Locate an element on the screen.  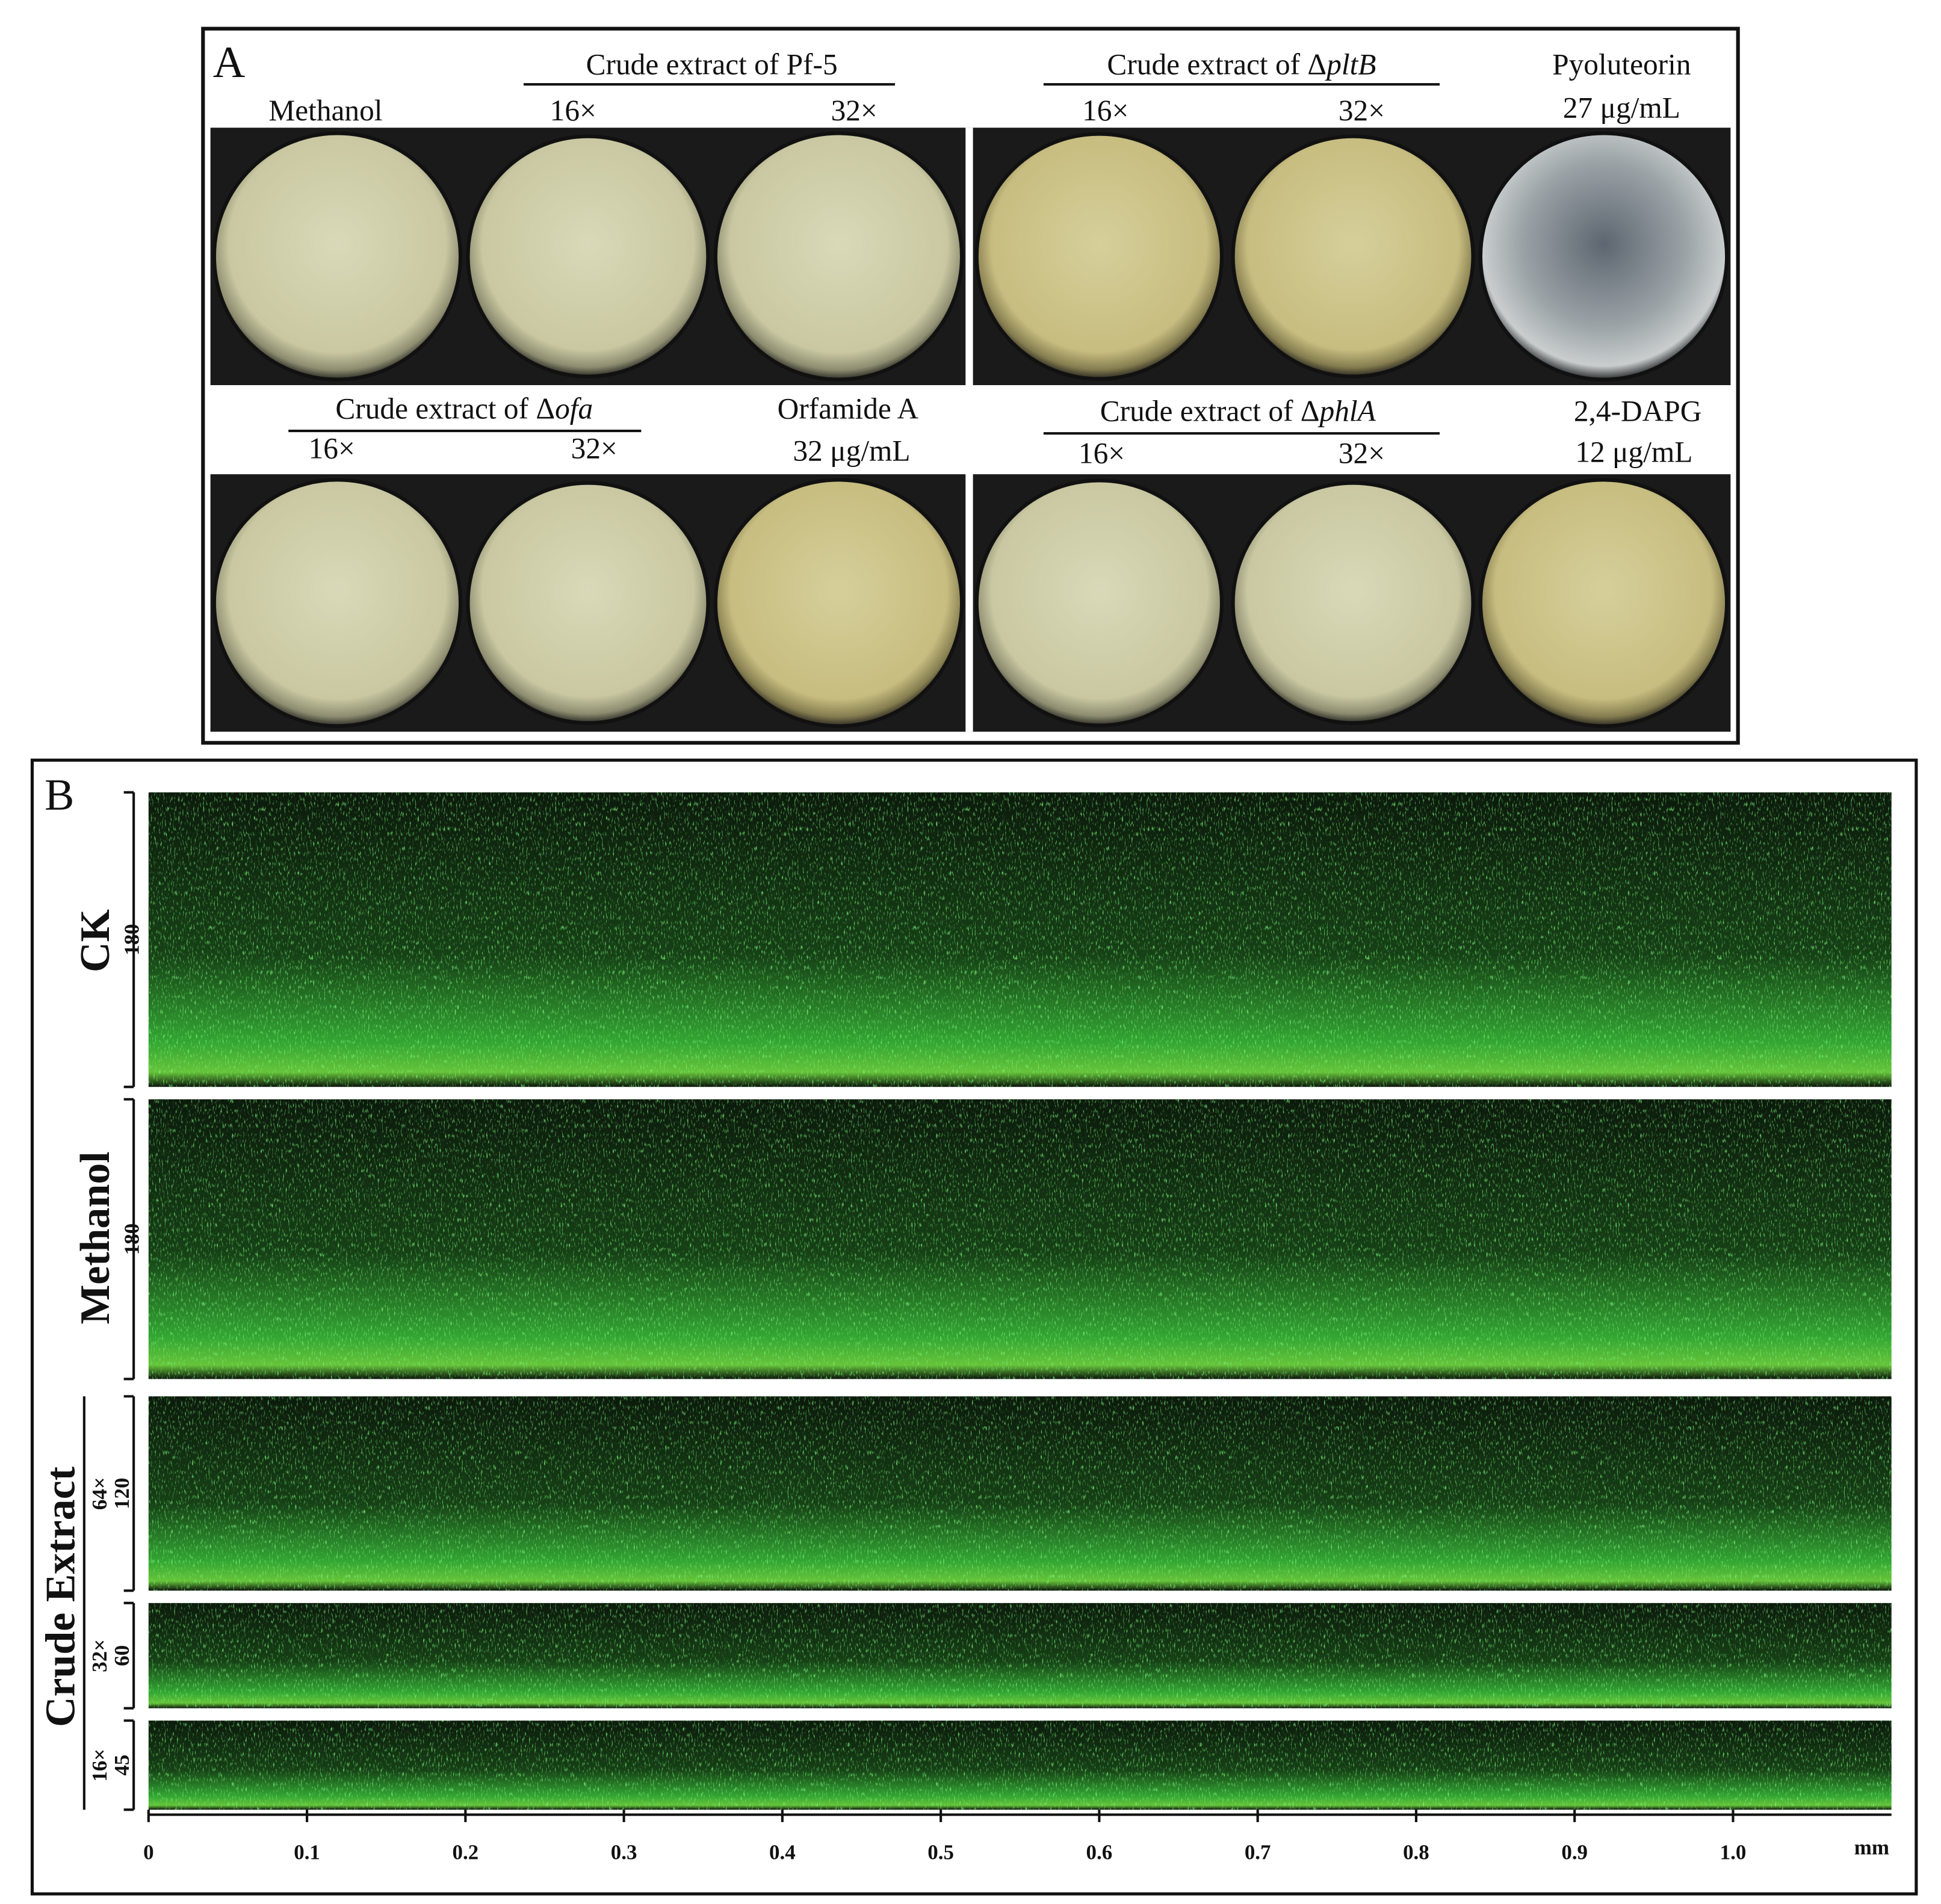
caption: 12 μg/mL is located at coordinates (1633, 453).